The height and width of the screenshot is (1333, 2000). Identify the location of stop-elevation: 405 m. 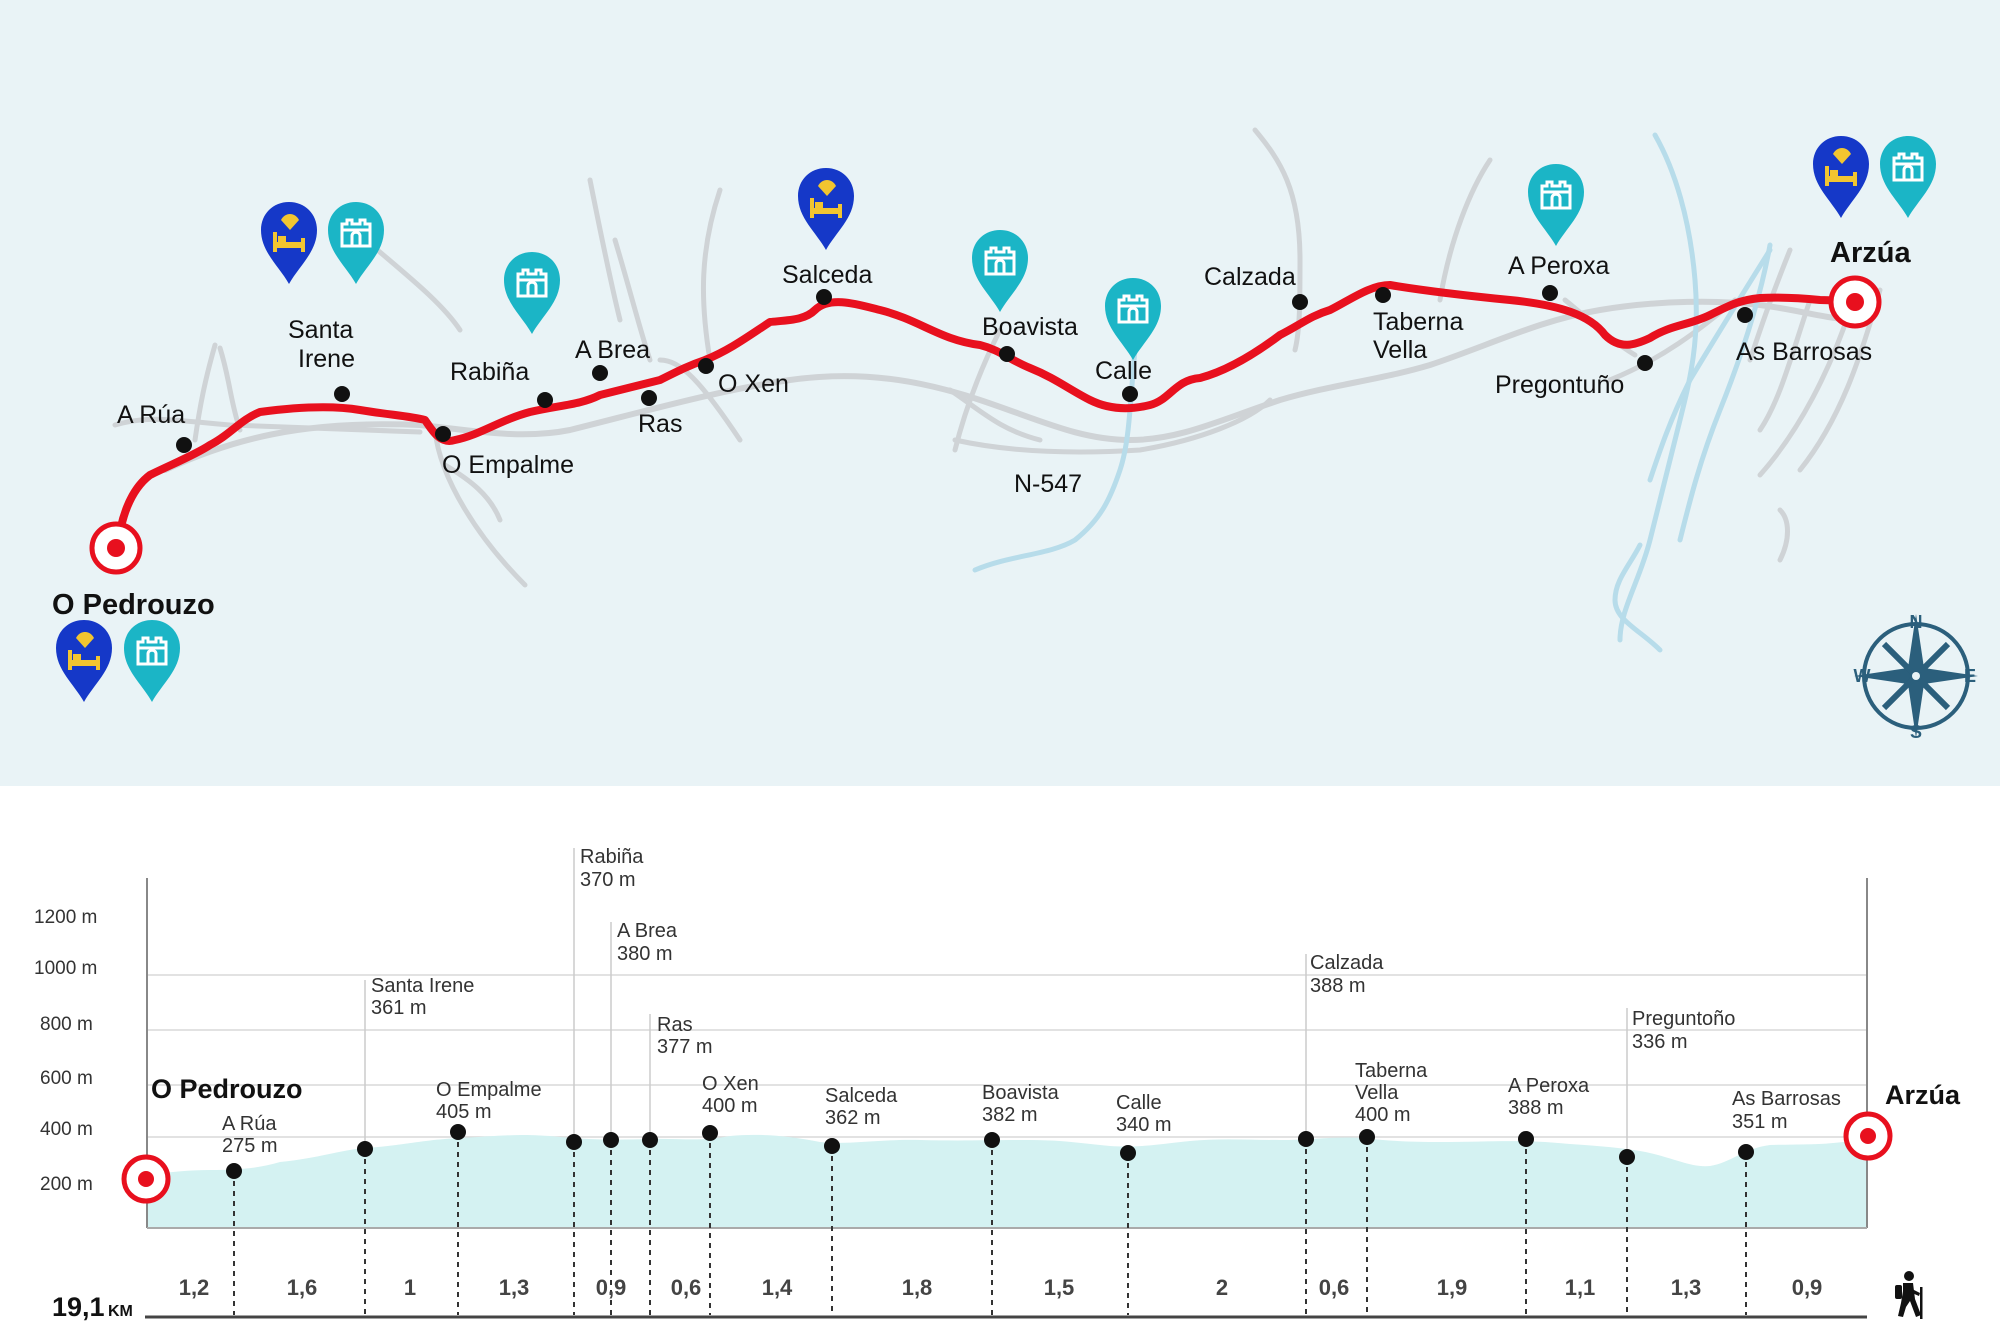
(464, 1112).